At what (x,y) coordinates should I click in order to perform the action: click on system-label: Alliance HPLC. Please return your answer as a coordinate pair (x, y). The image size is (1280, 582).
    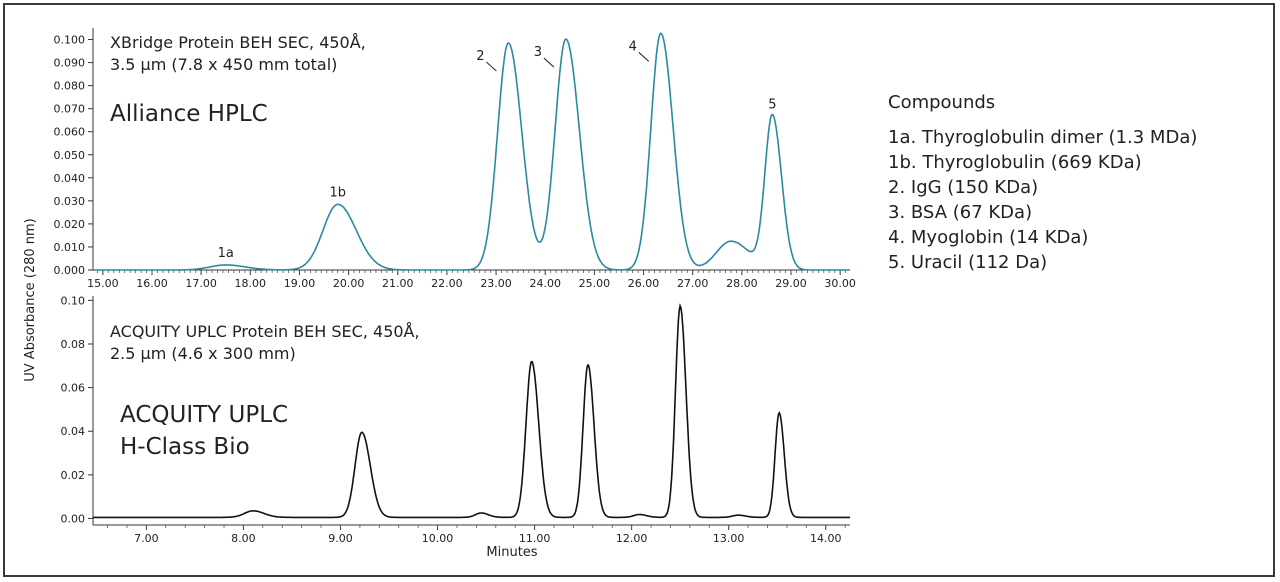
    Looking at the image, I should click on (189, 114).